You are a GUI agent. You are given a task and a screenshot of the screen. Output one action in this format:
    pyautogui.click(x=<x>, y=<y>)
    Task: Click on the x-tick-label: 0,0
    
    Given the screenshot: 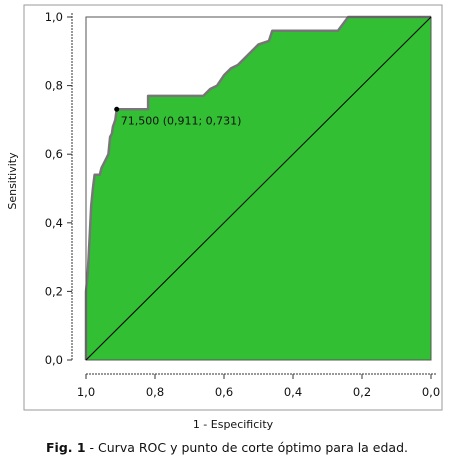 What is the action you would take?
    pyautogui.click(x=431, y=392)
    